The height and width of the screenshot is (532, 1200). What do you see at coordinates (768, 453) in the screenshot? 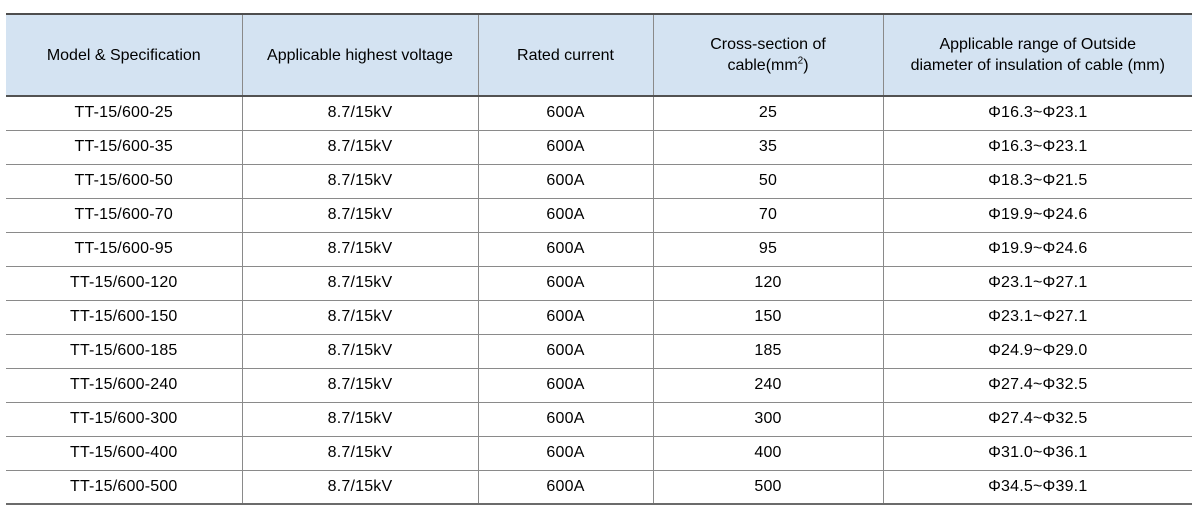
I see `cross-section-cell: 400` at bounding box center [768, 453].